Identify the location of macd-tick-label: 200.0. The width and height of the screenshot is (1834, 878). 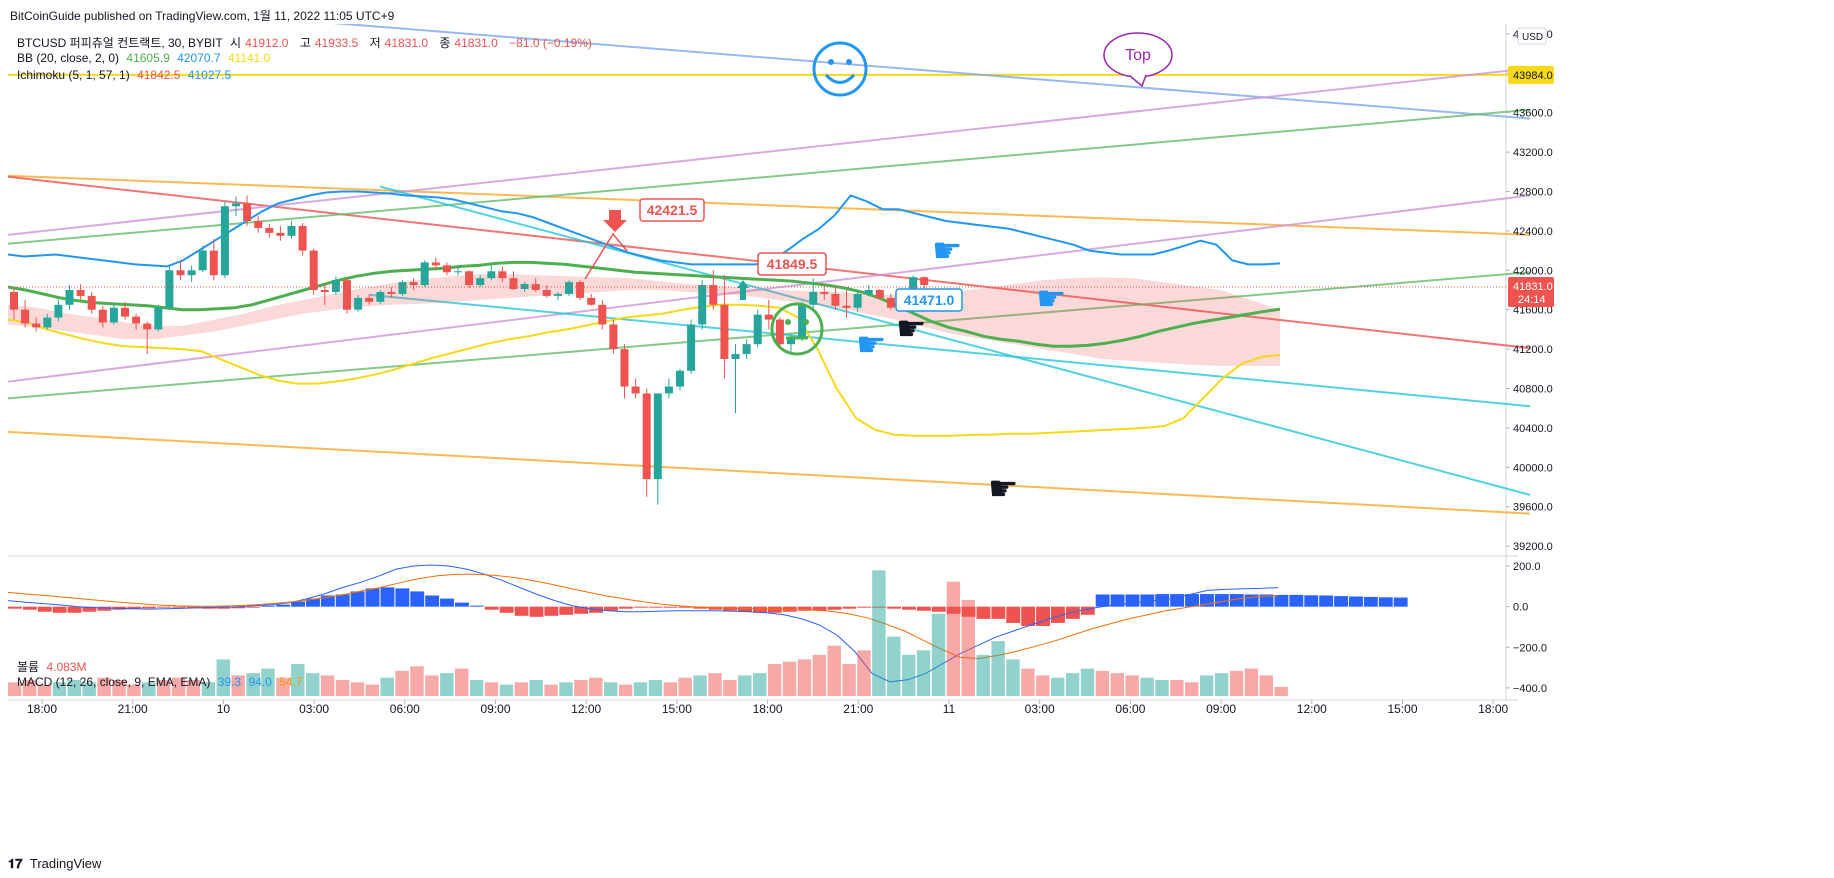
(1527, 567).